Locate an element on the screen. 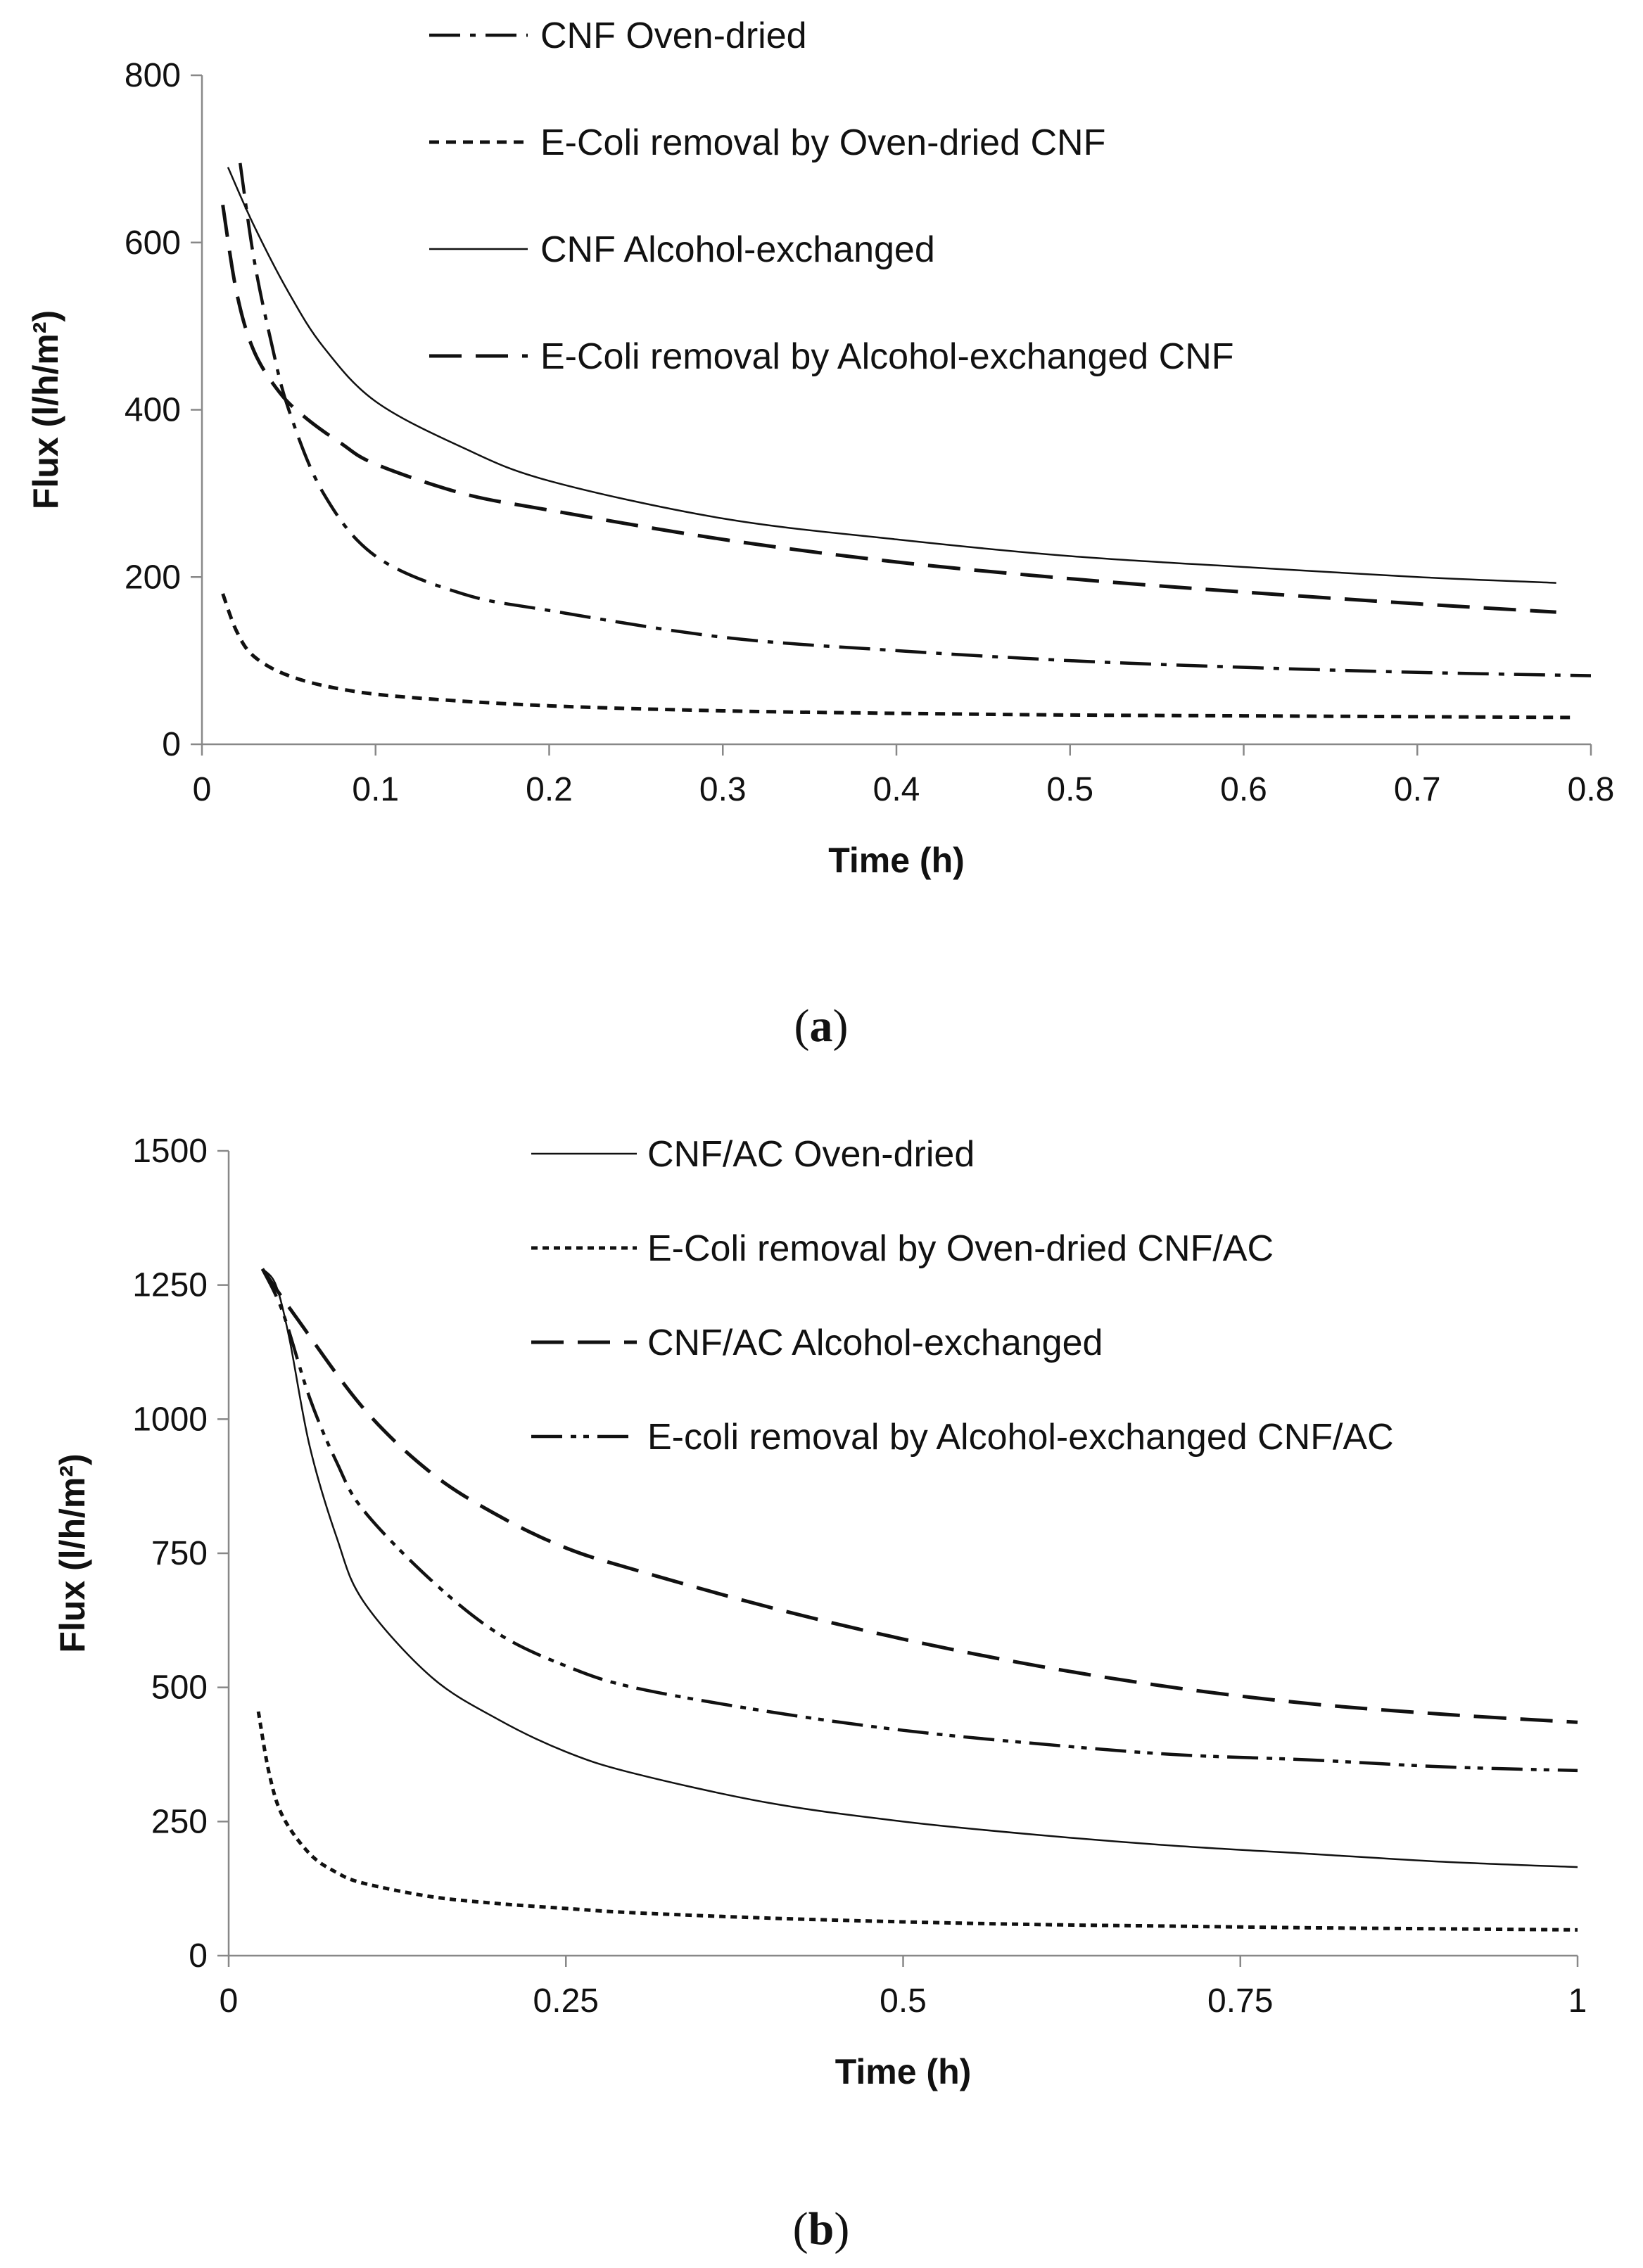 This screenshot has width=1643, height=2268. x-tick-label: 0.2 is located at coordinates (549, 789).